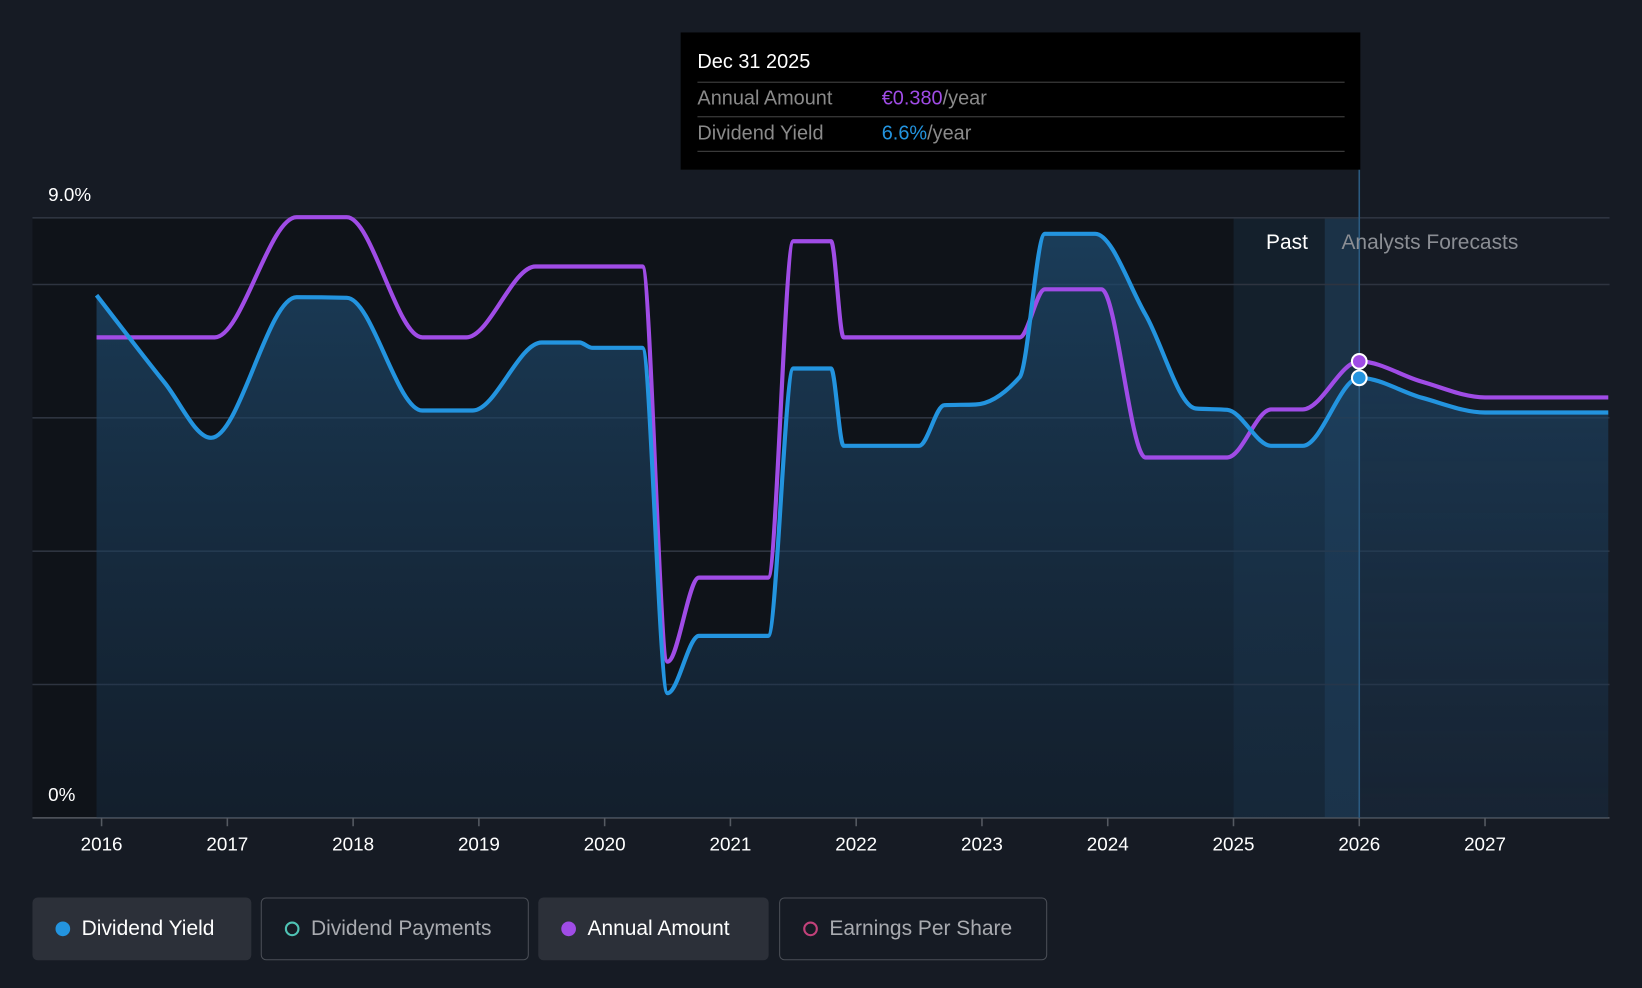 Image resolution: width=1642 pixels, height=988 pixels. Describe the element at coordinates (1359, 361) in the screenshot. I see `annual-amount-marker` at that location.